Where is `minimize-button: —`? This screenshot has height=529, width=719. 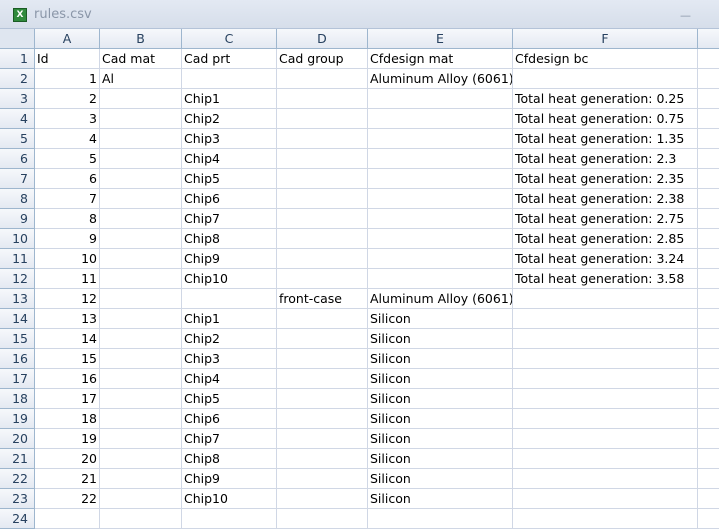
minimize-button: — is located at coordinates (685, 15).